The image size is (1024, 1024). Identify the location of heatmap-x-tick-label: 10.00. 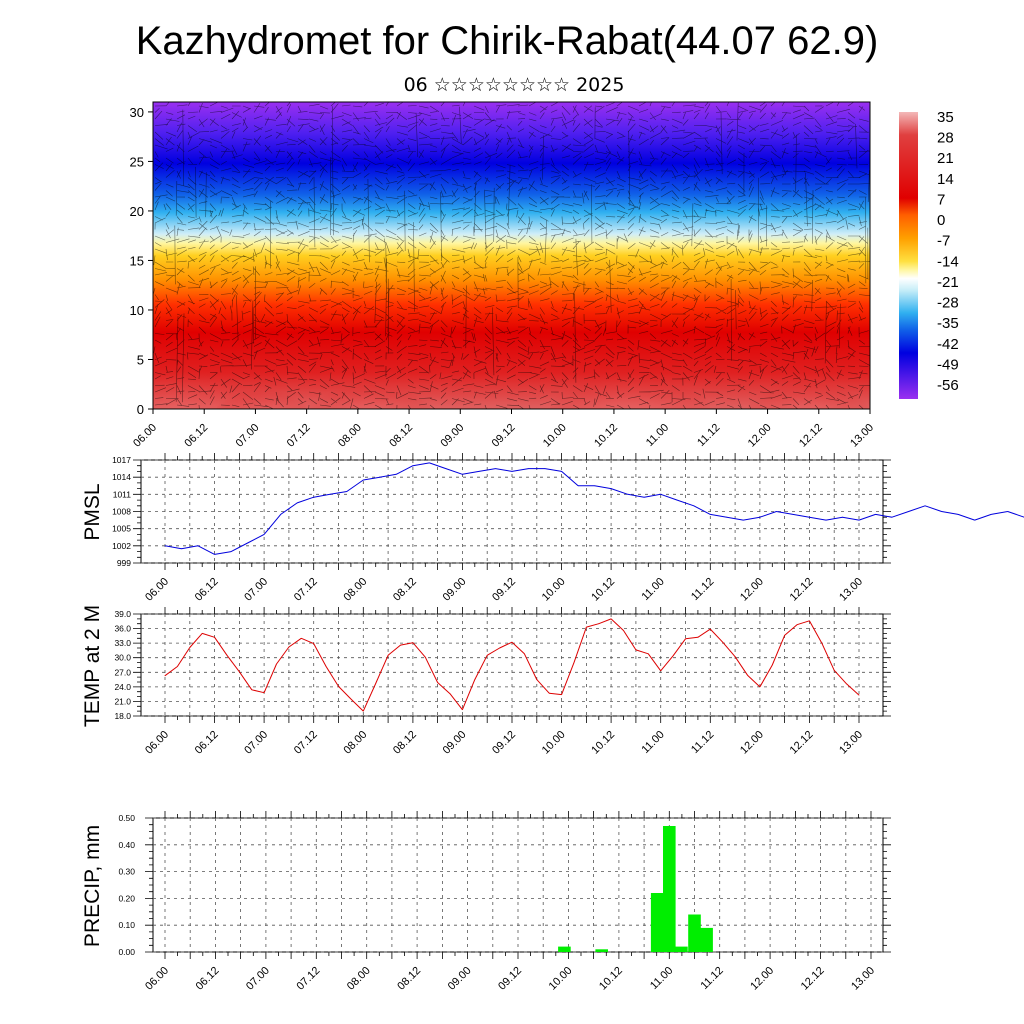
(555, 436).